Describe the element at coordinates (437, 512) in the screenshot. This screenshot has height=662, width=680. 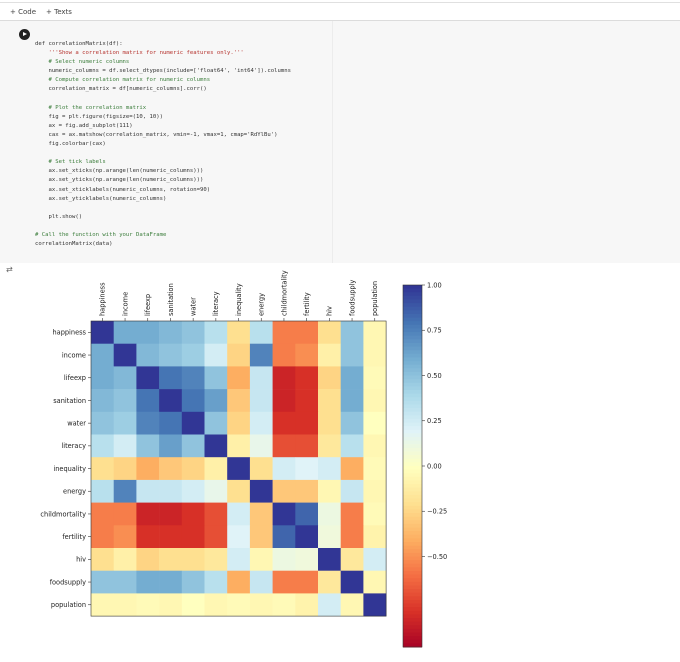
I see `colorbar-tick-label: −0.25` at that location.